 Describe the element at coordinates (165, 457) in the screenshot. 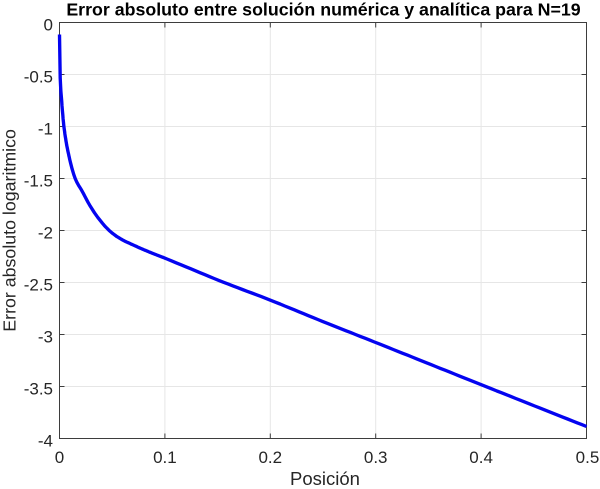

I see `svg-text: 0.1` at that location.